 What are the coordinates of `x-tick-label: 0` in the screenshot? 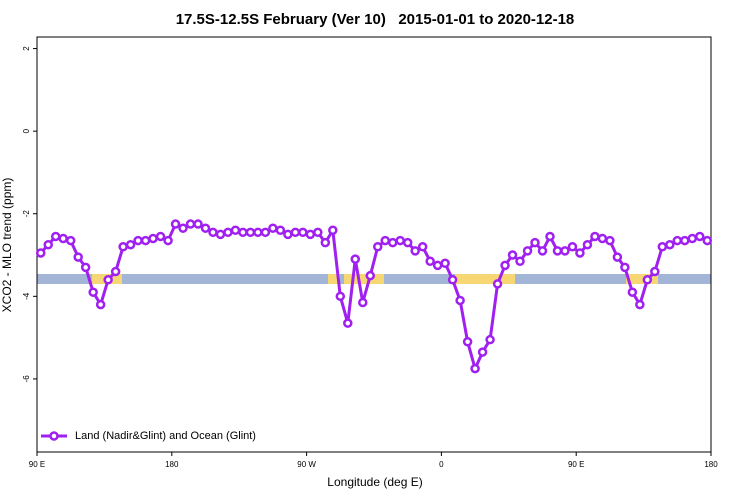 It's located at (441, 464).